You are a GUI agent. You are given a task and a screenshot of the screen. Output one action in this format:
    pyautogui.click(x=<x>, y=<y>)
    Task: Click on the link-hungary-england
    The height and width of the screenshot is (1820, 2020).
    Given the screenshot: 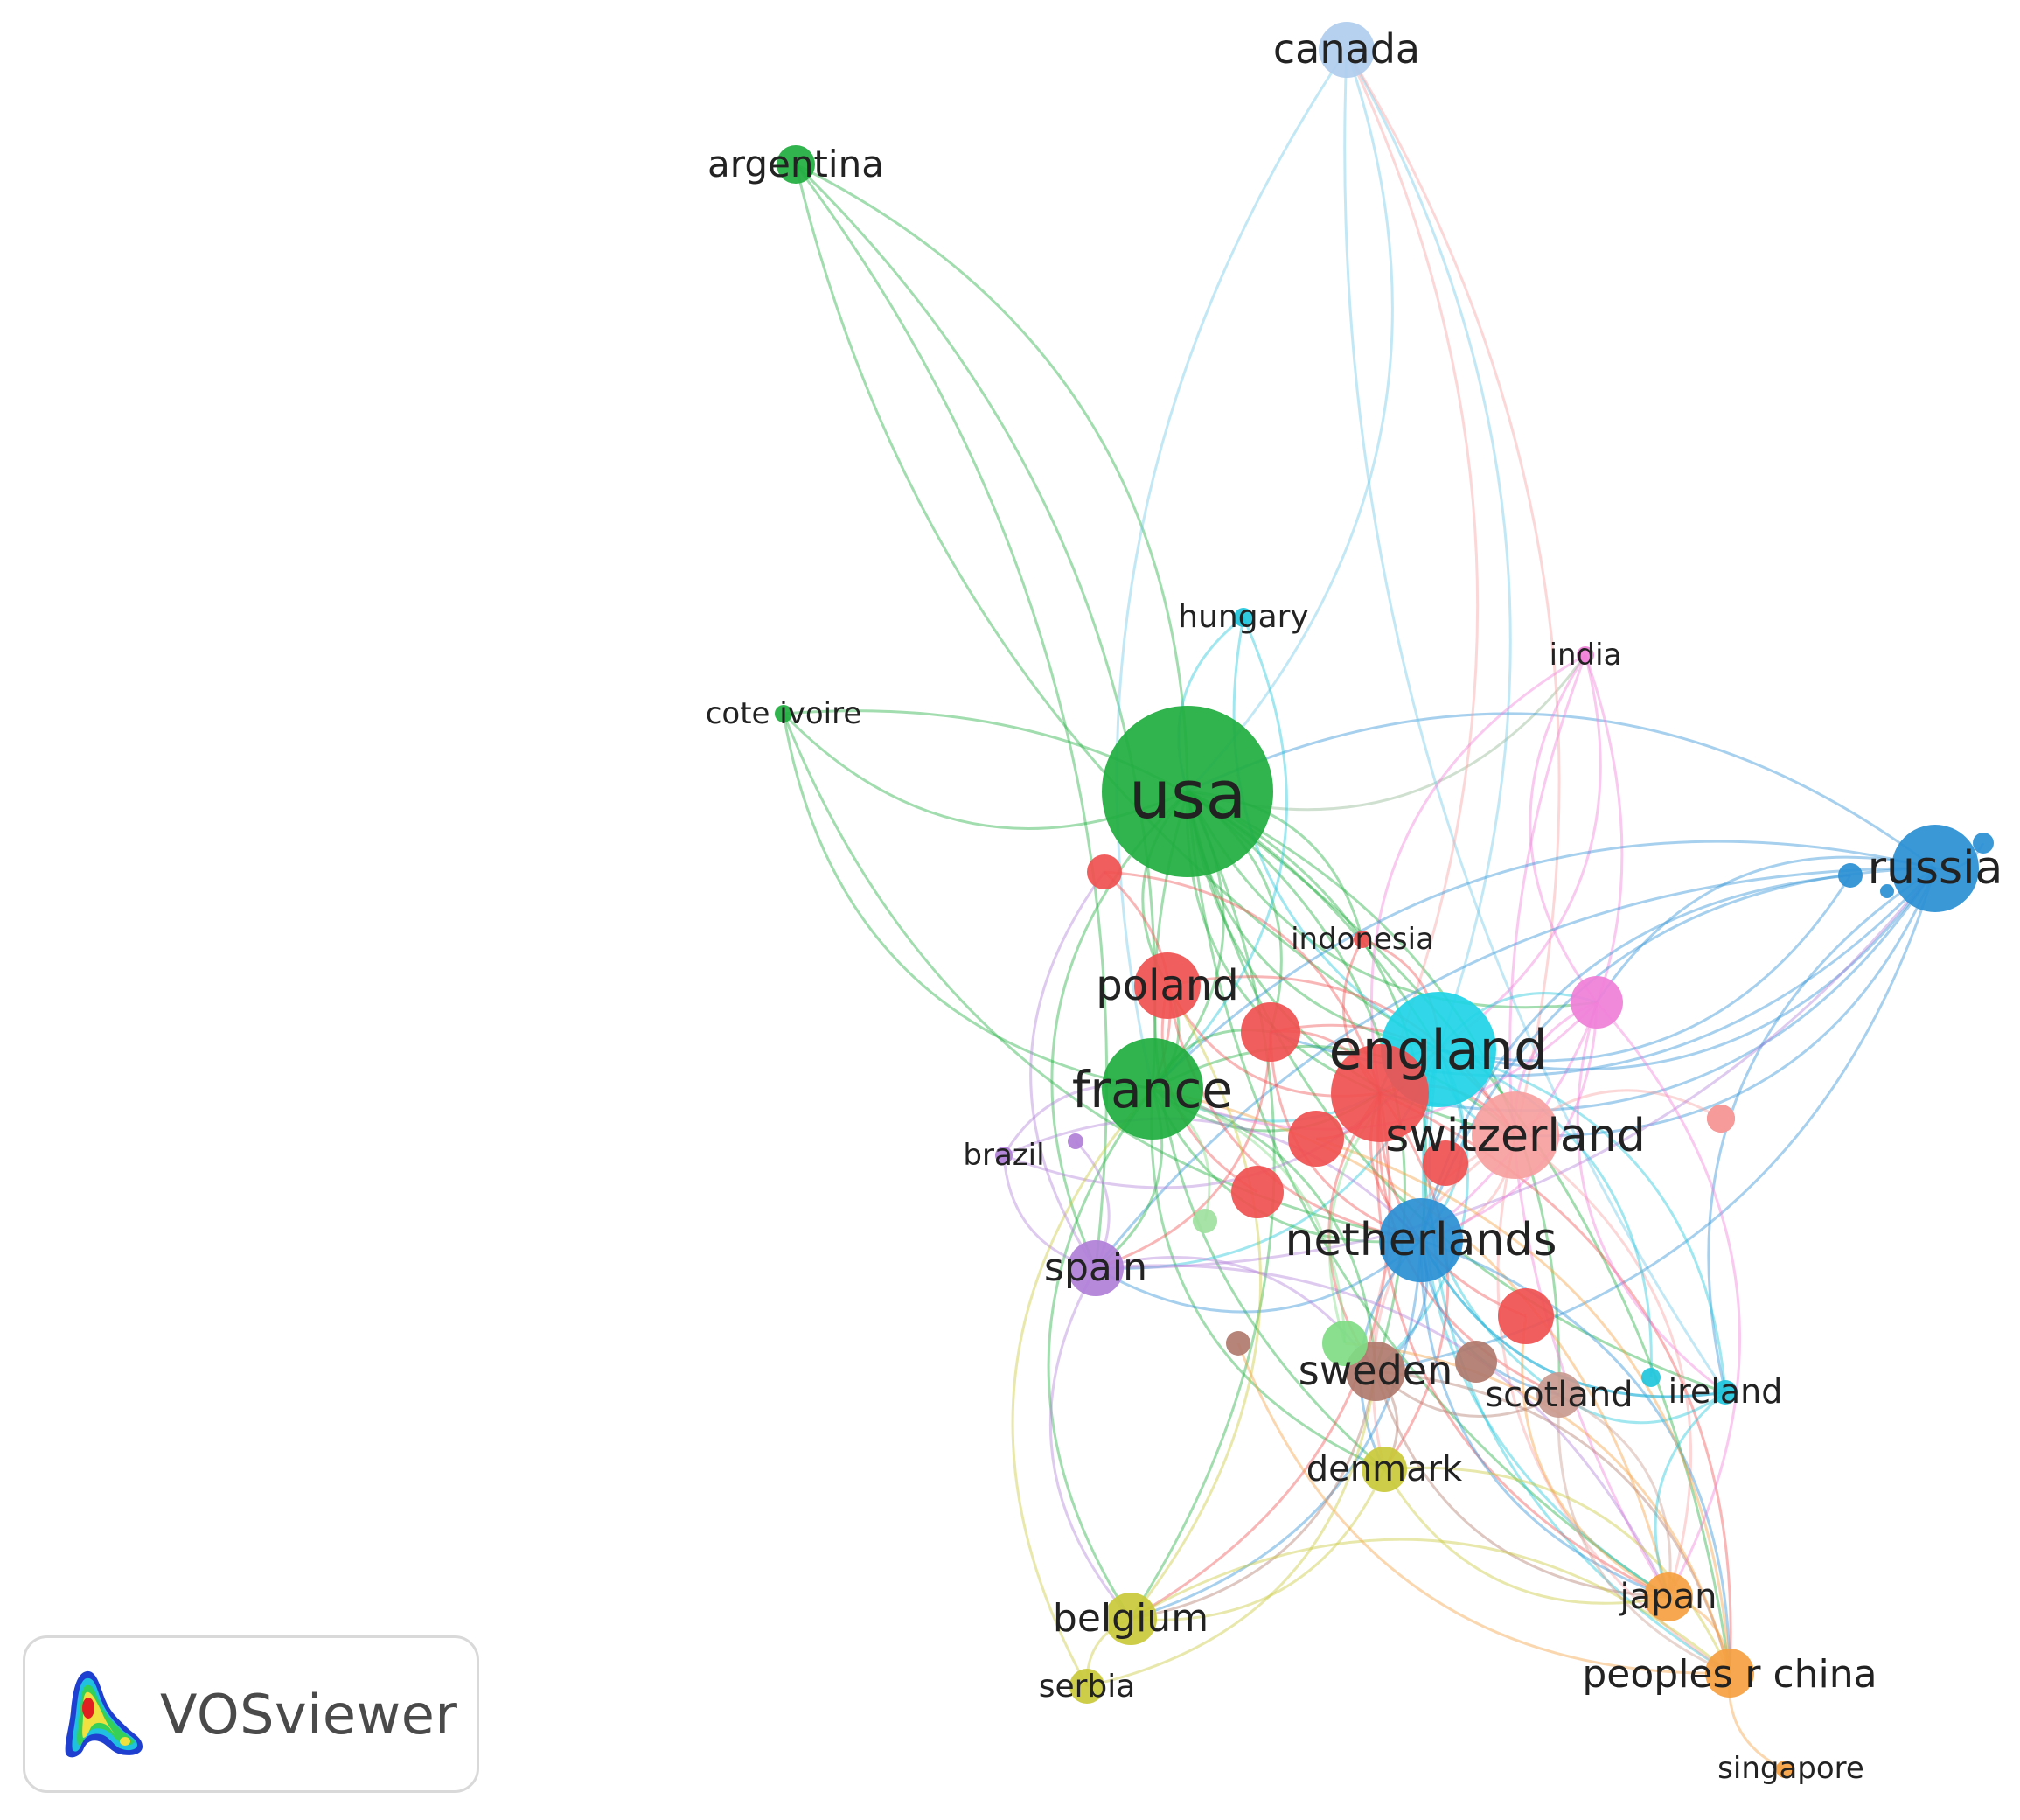 What is the action you would take?
    pyautogui.click(x=1335, y=834)
    